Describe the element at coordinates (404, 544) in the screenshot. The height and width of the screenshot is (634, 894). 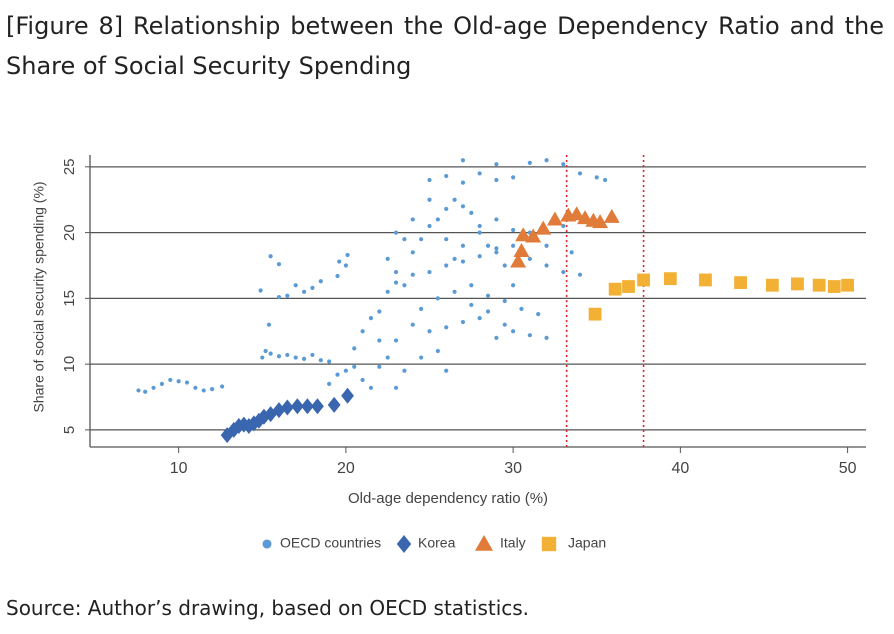
I see `legend-marker` at that location.